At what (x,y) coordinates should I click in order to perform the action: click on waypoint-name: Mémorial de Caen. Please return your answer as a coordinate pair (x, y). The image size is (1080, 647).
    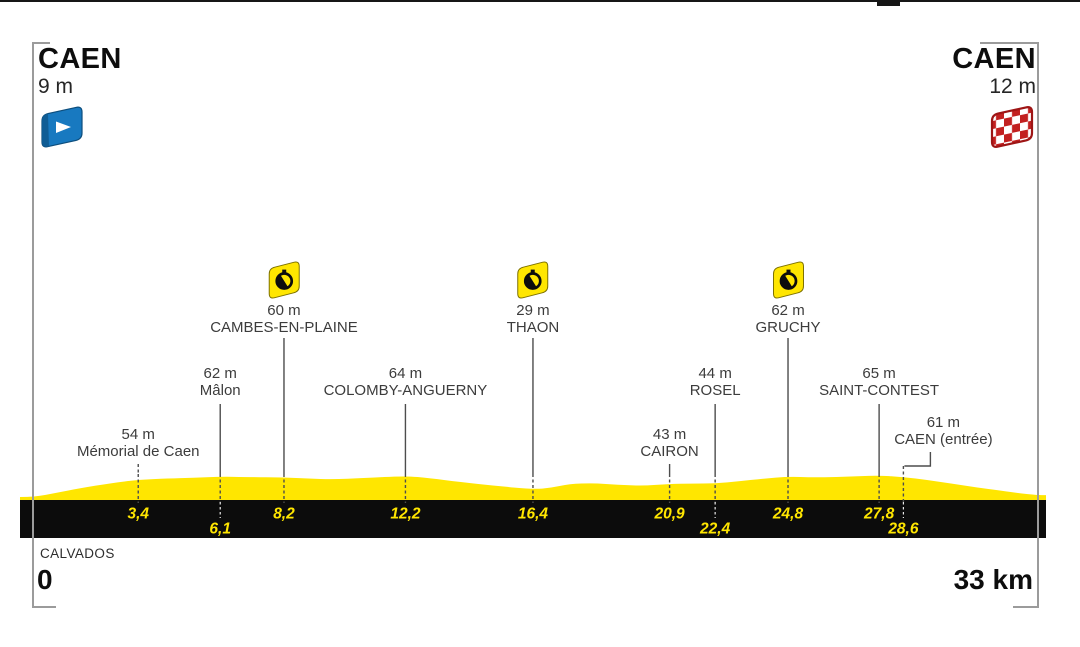
    Looking at the image, I should click on (138, 451).